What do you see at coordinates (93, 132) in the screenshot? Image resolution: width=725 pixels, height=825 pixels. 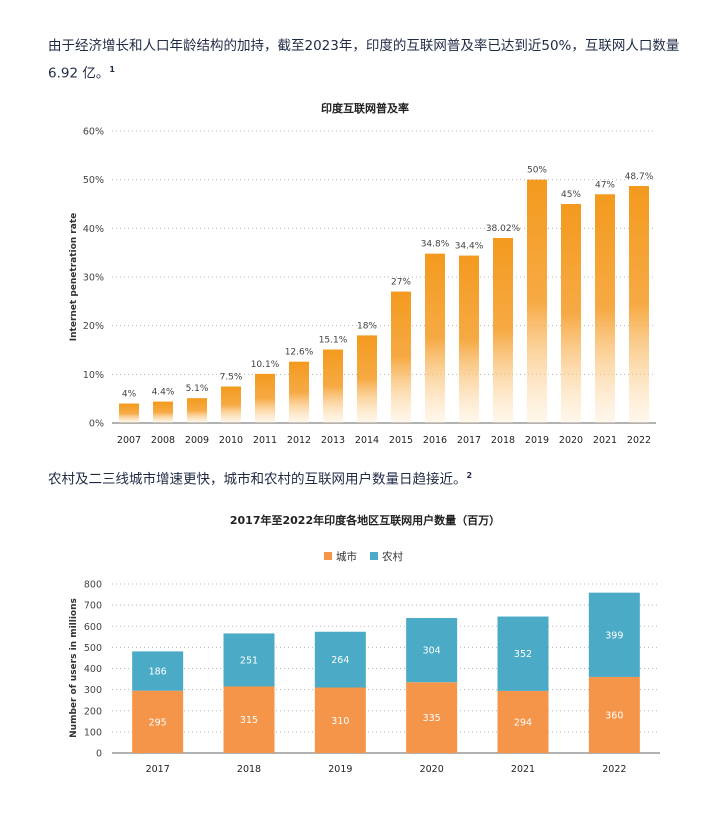 I see `chart1-y-tick-label: 60%` at bounding box center [93, 132].